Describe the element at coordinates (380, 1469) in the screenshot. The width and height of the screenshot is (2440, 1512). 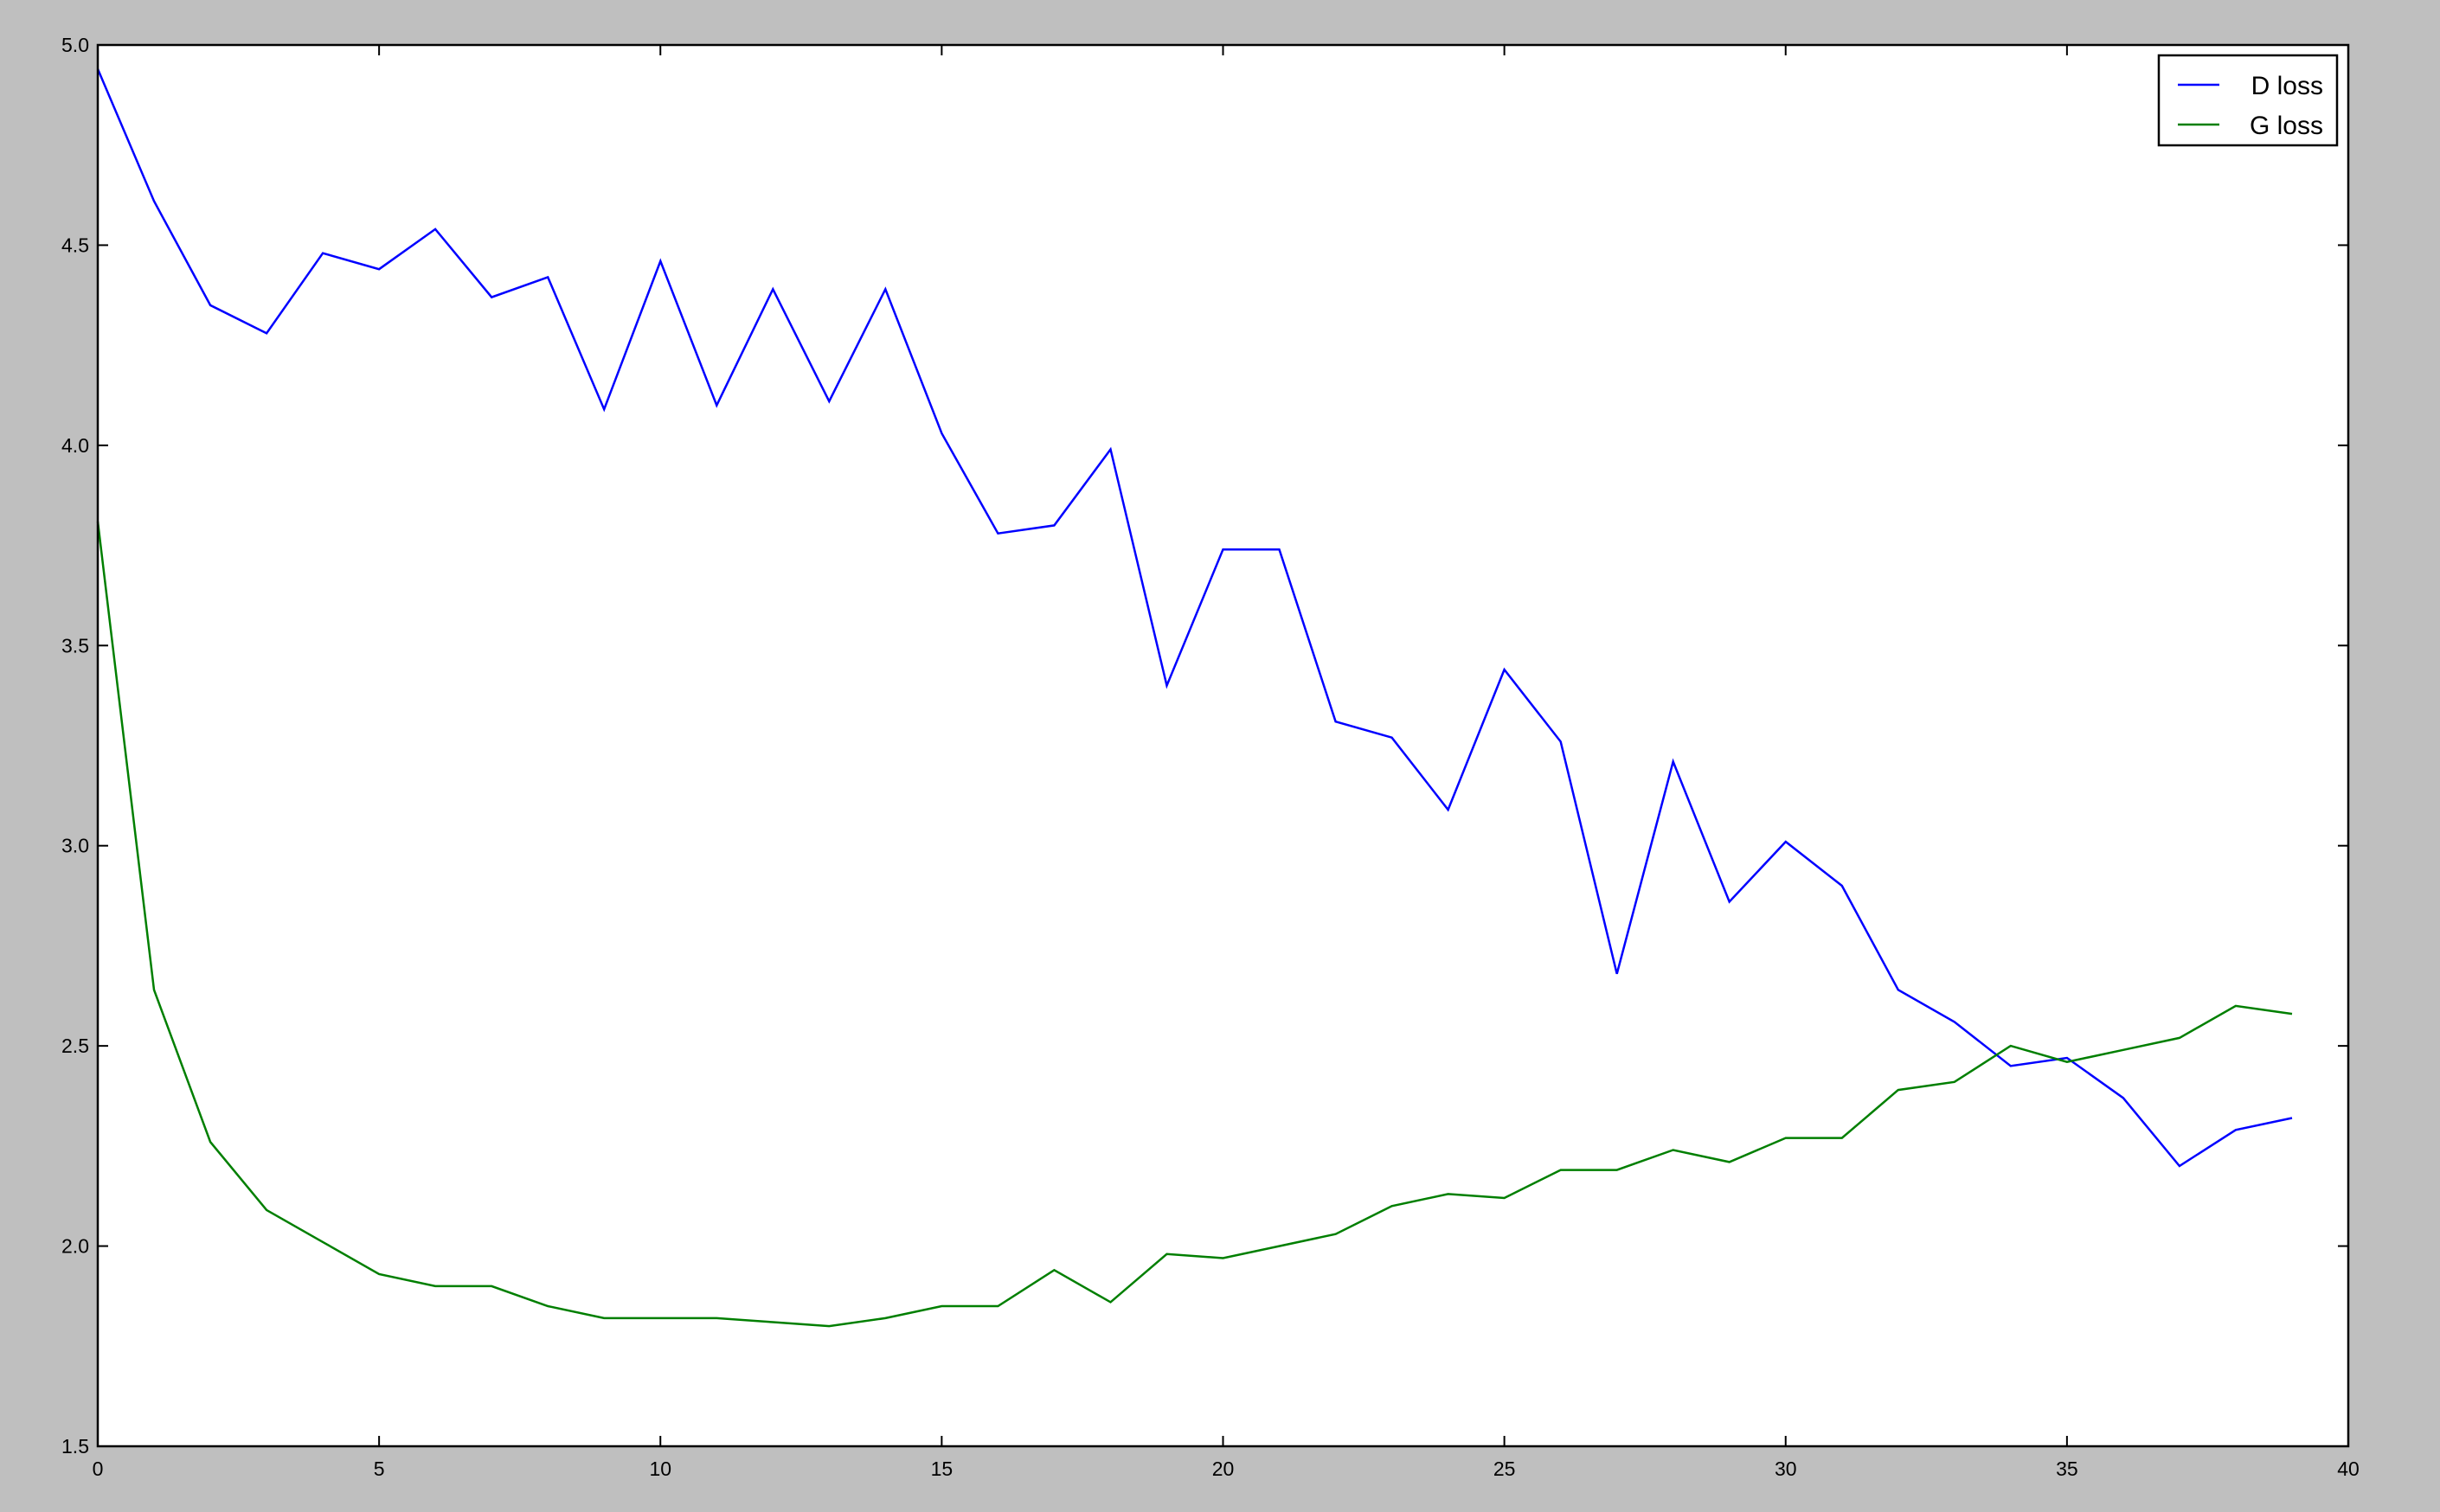
I see `x-tick-label: 5` at that location.